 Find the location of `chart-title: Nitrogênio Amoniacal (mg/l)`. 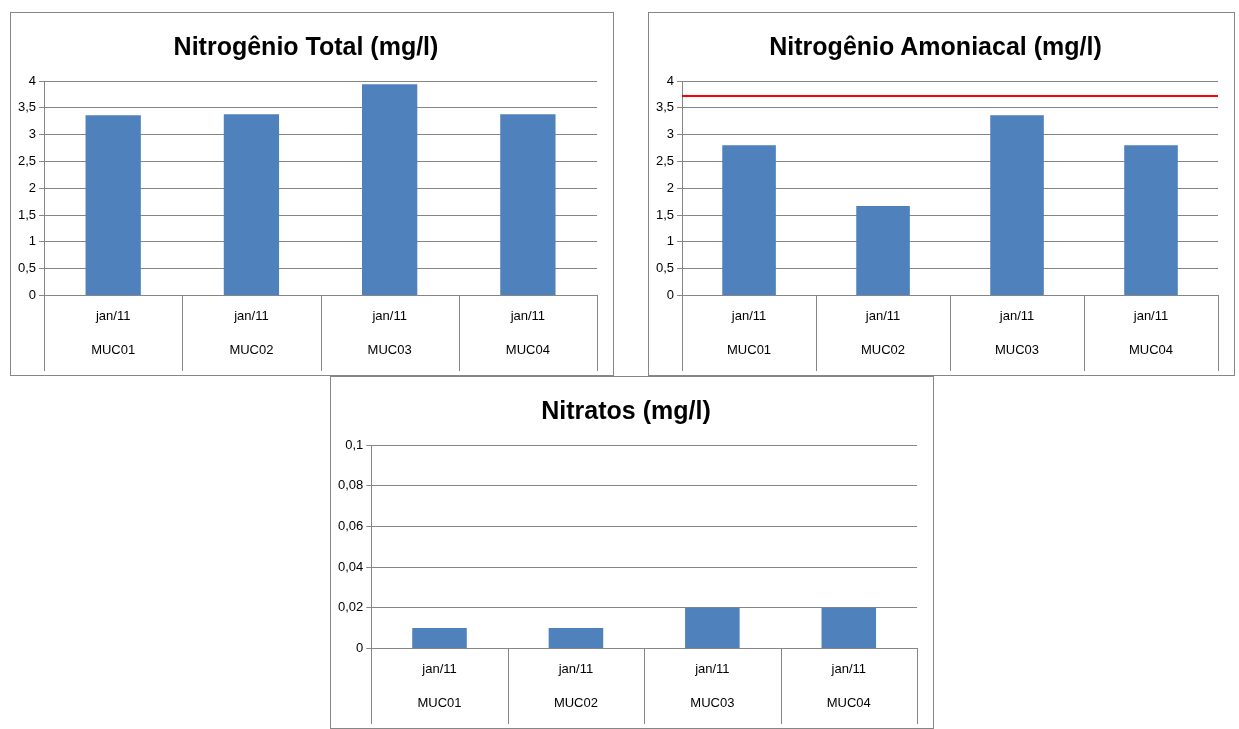

chart-title: Nitrogênio Amoniacal (mg/l) is located at coordinates (935, 45).